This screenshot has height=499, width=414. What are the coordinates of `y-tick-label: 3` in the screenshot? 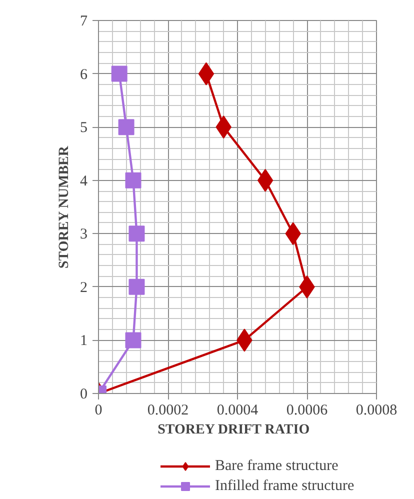 It's located at (84, 234).